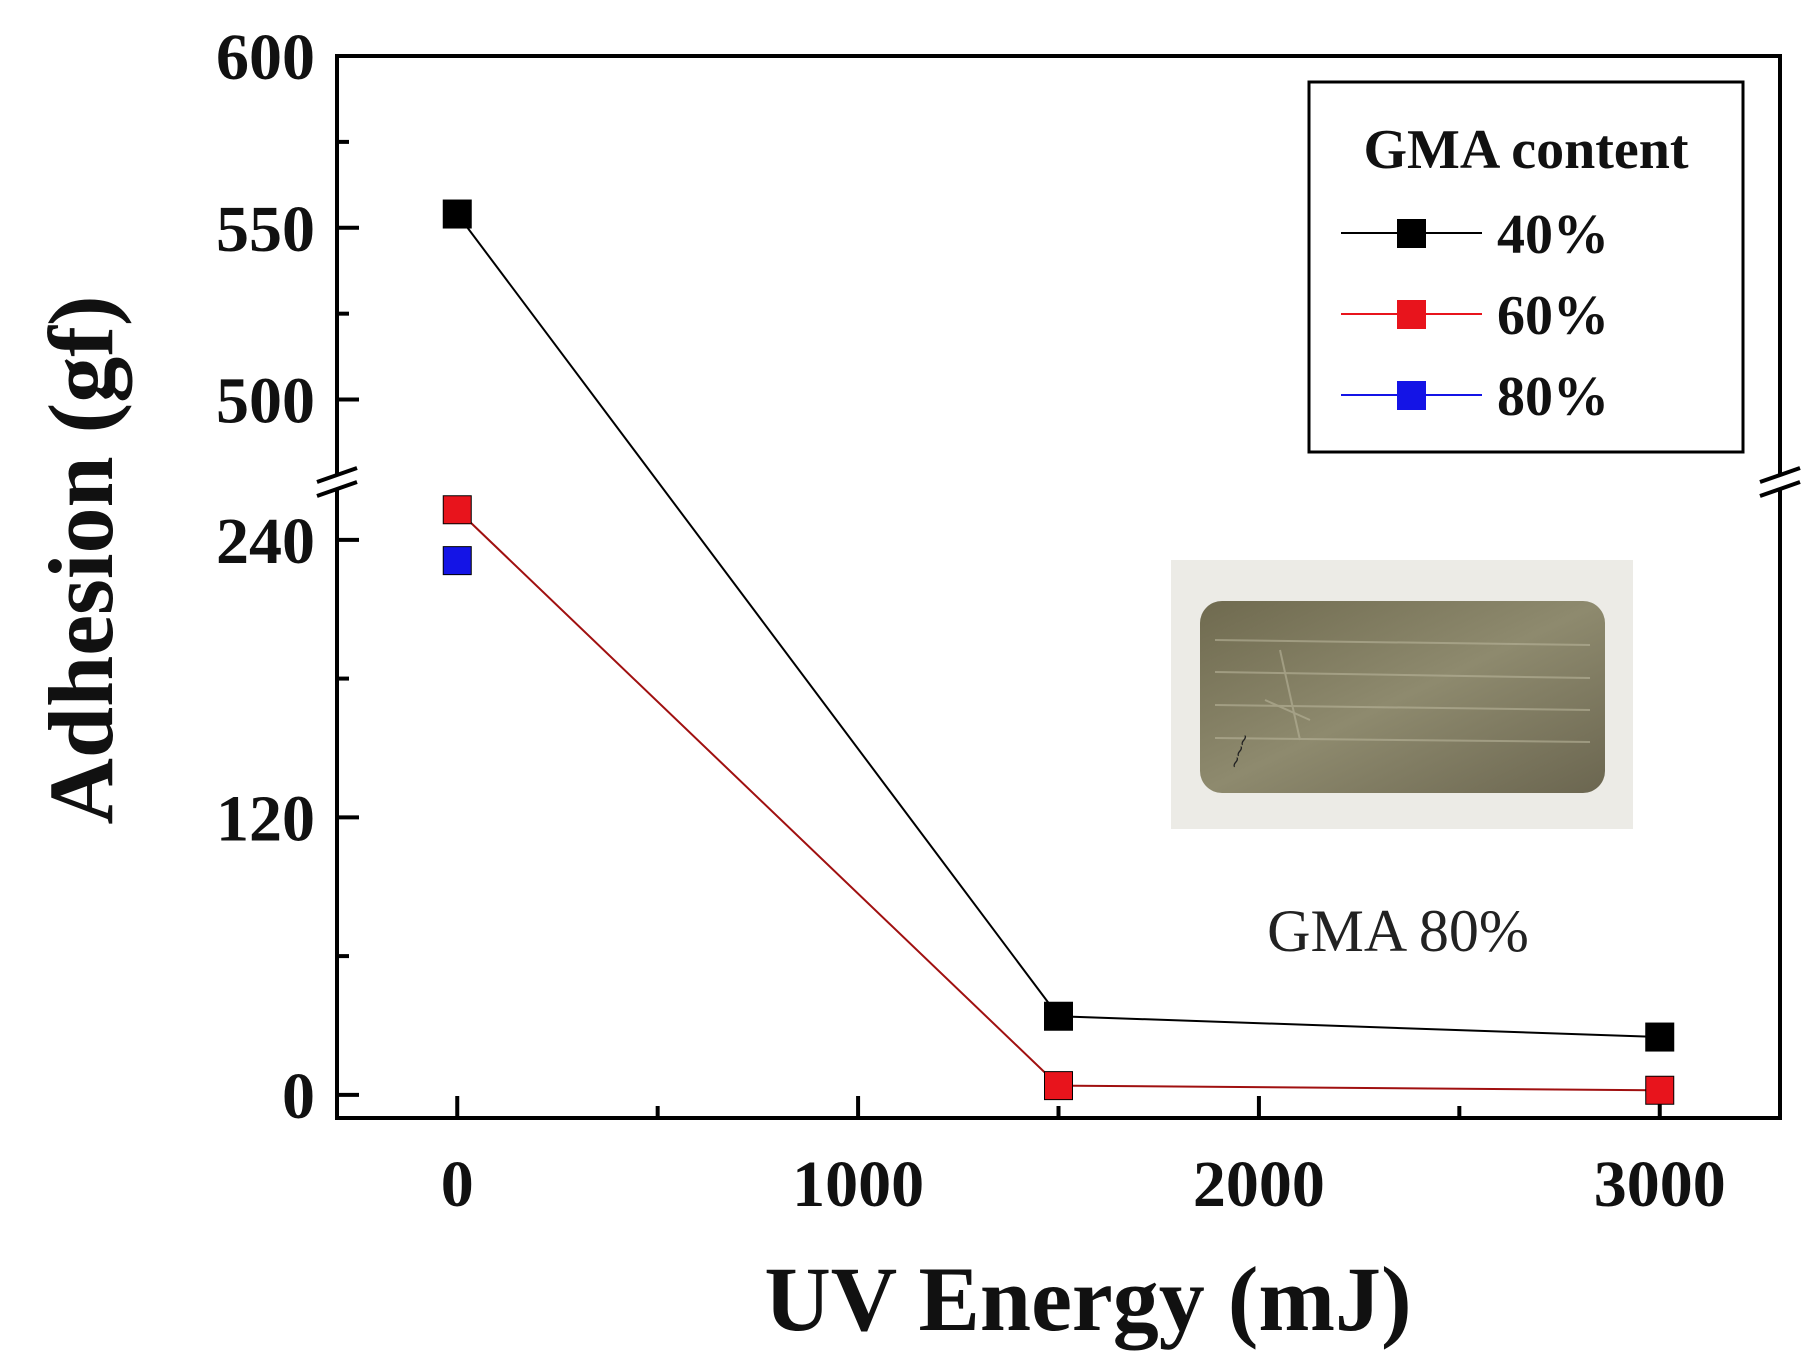  What do you see at coordinates (1553, 235) in the screenshot?
I see `legend-label: 40%` at bounding box center [1553, 235].